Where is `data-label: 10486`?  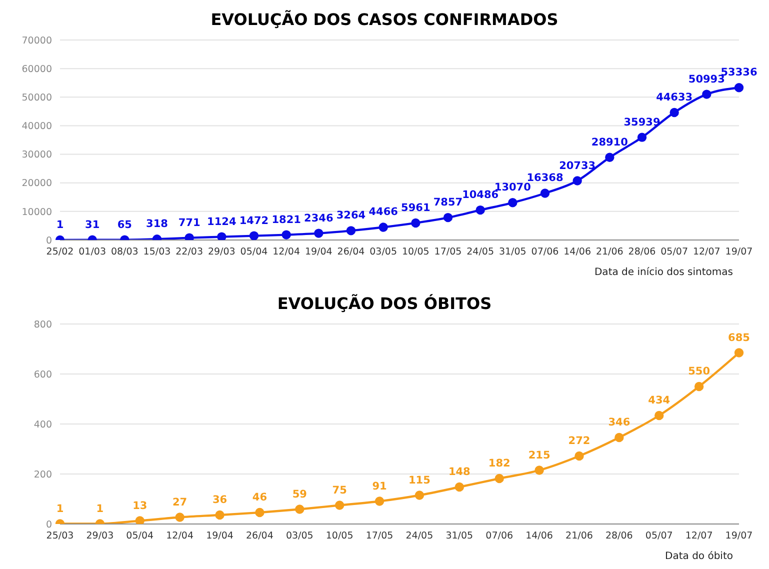 data-label: 10486 is located at coordinates (480, 195).